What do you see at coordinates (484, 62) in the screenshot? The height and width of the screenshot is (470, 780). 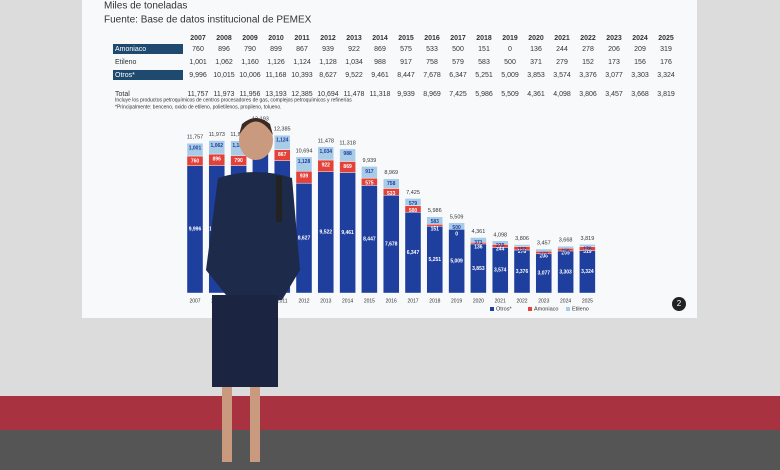 I see `table-cell: 583` at bounding box center [484, 62].